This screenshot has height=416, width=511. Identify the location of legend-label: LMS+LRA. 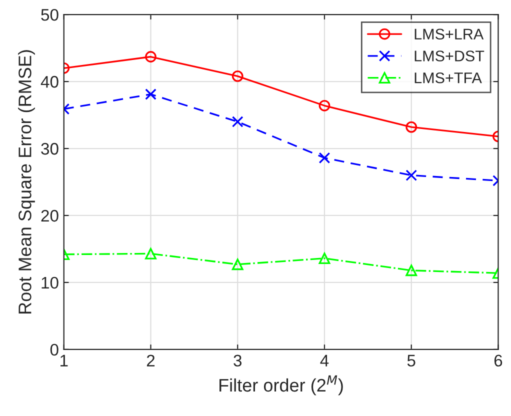
(449, 34).